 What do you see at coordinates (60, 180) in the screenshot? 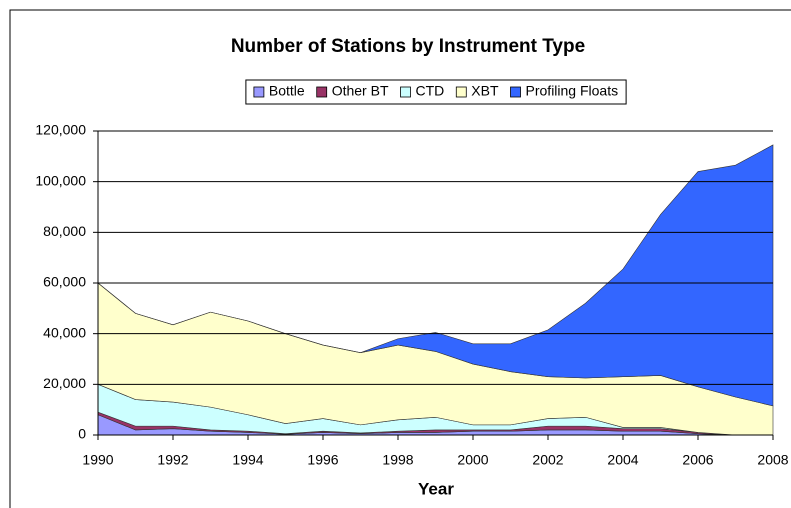
I see `y-tick-label: 100,000` at bounding box center [60, 180].